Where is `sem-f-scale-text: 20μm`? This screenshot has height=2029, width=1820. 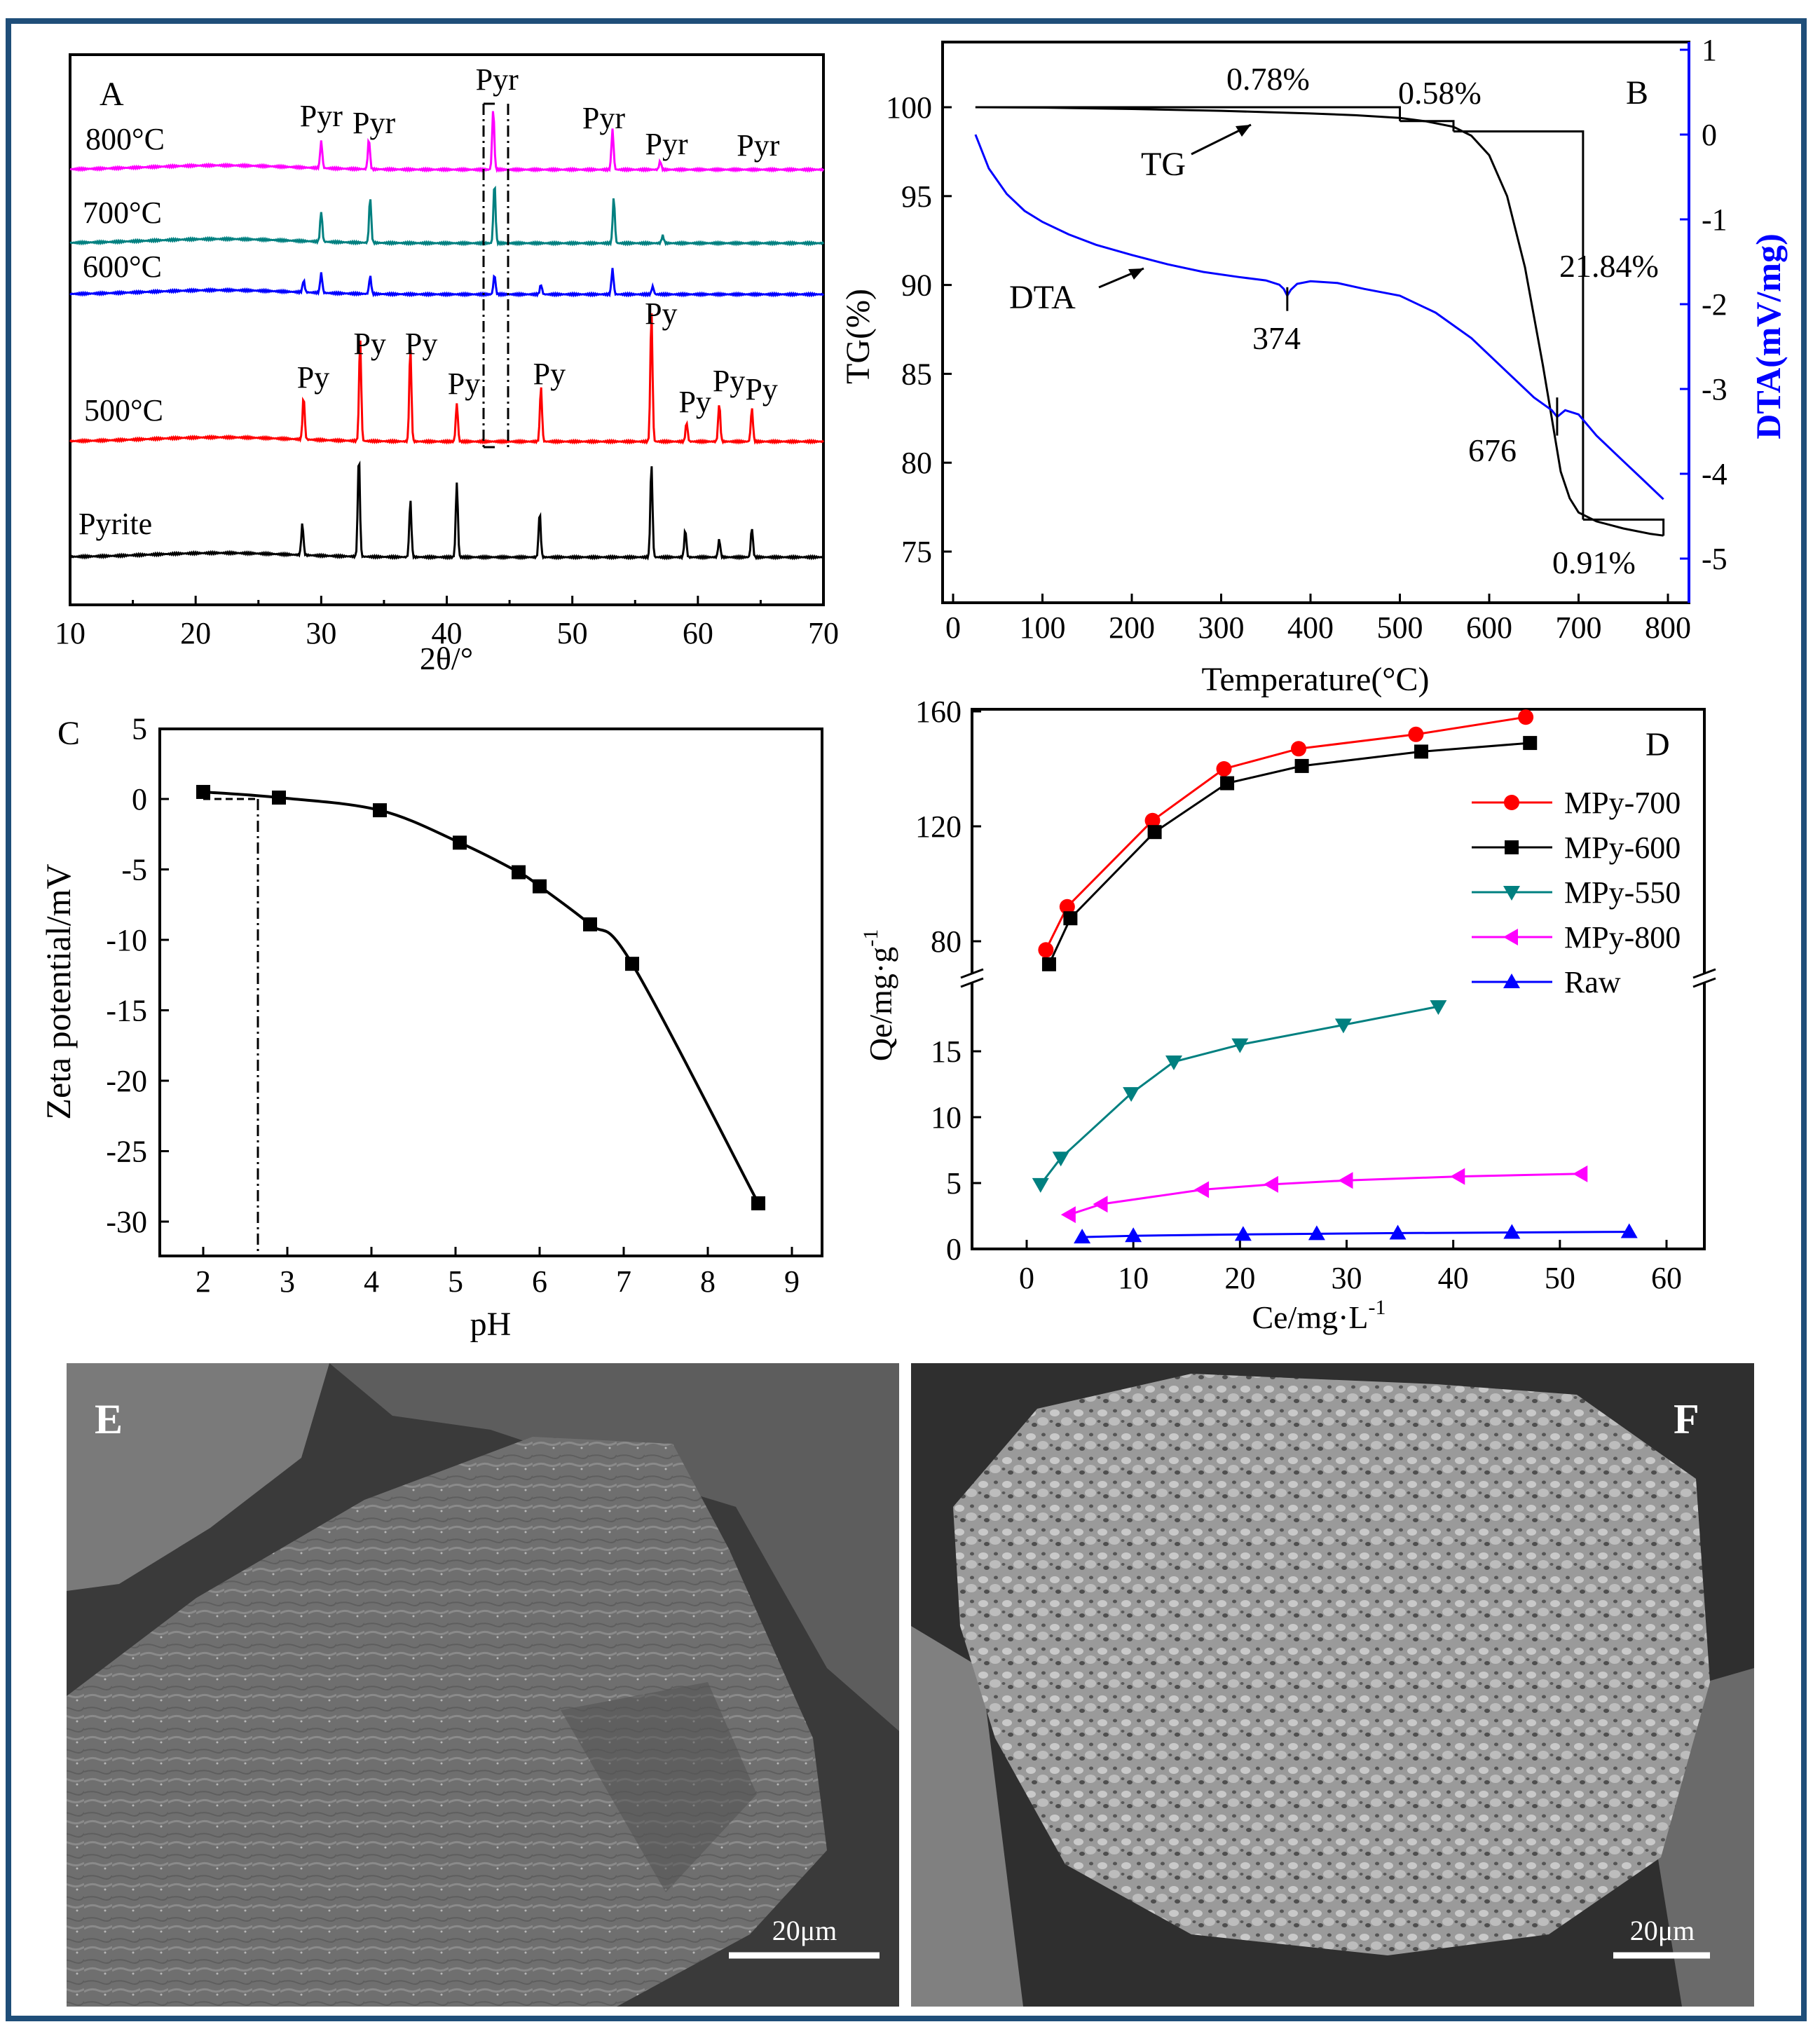 sem-f-scale-text: 20μm is located at coordinates (1662, 1931).